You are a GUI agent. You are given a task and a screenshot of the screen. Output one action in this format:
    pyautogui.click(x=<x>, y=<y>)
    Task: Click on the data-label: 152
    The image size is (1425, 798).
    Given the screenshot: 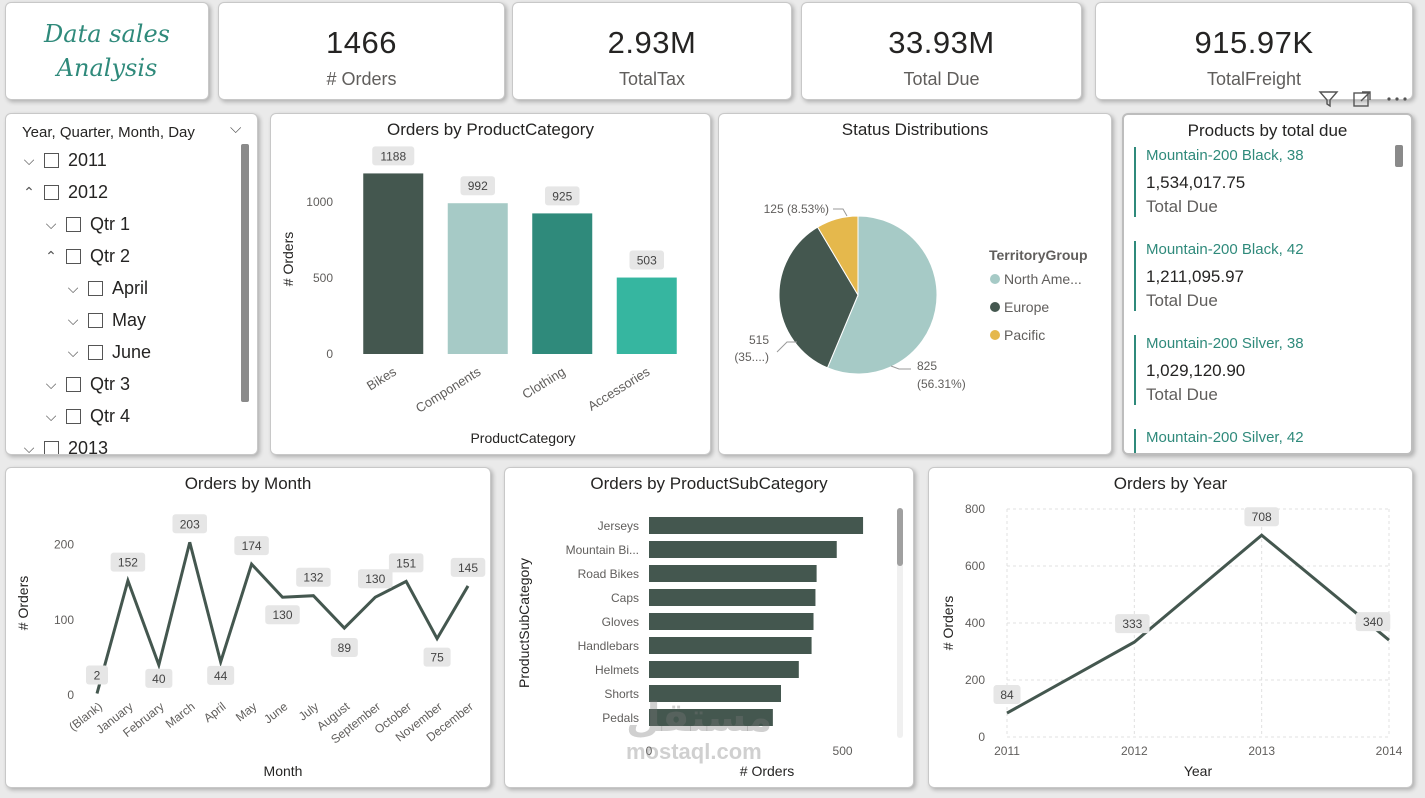 What is the action you would take?
    pyautogui.click(x=128, y=563)
    